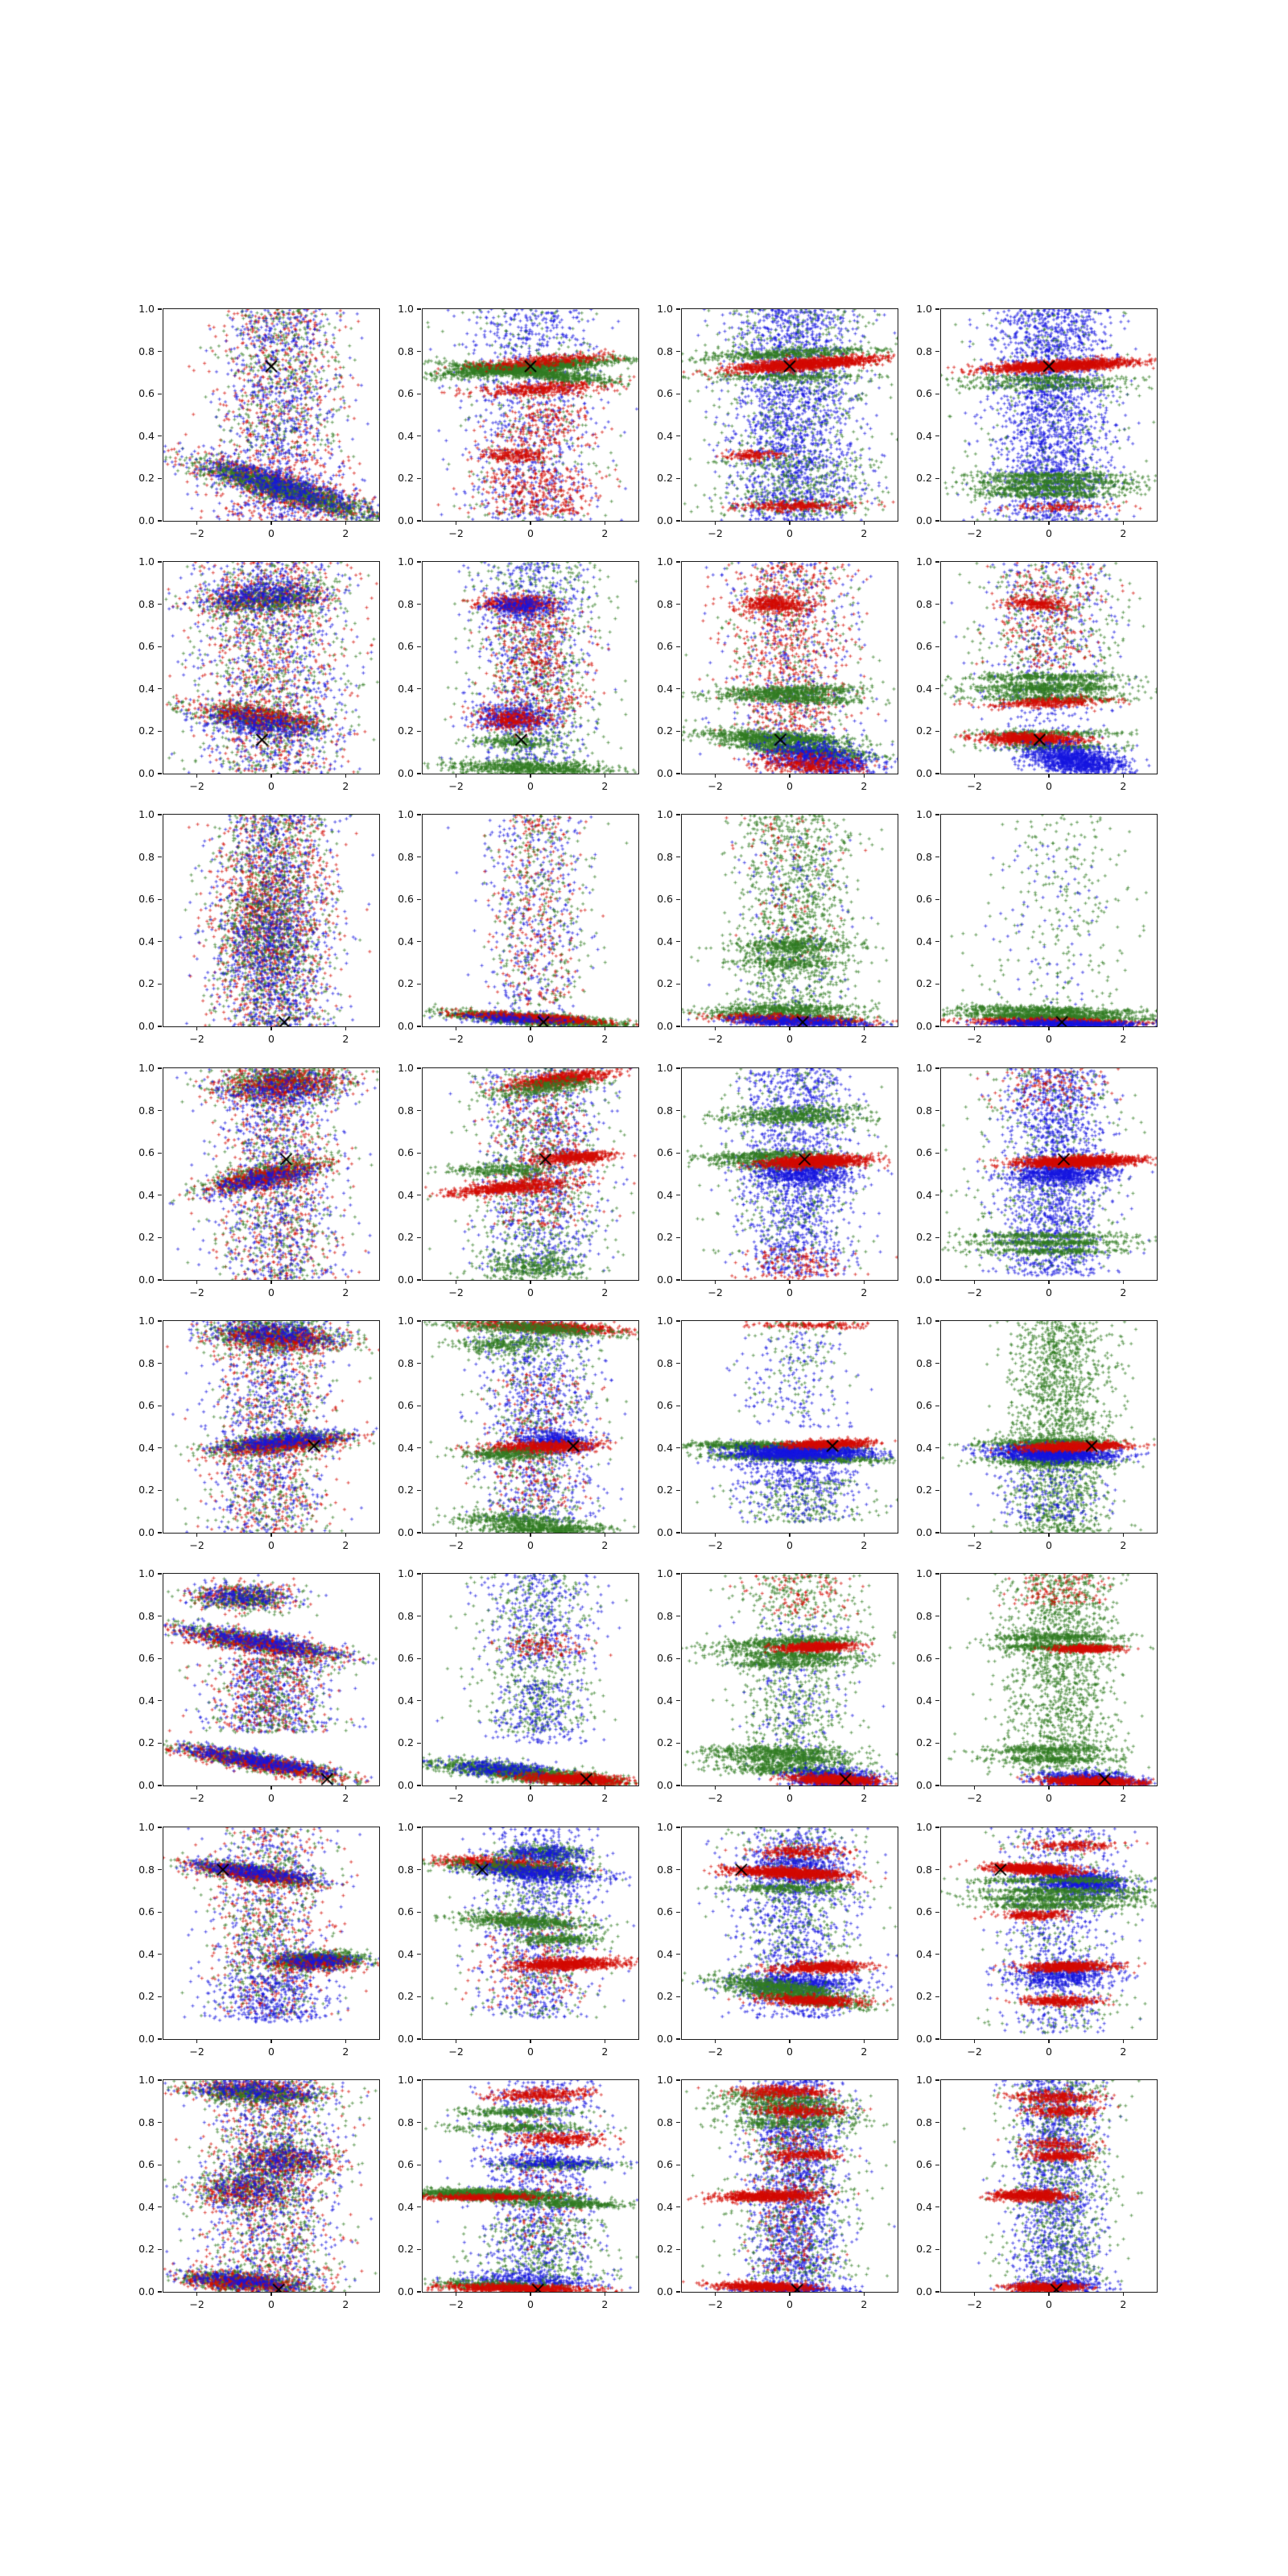  Describe the element at coordinates (777, 1433) in the screenshot. I see `subplot-r5c3: −2 0 2 0.0 0.2 0.4 0.6 0.8 1.0` at that location.